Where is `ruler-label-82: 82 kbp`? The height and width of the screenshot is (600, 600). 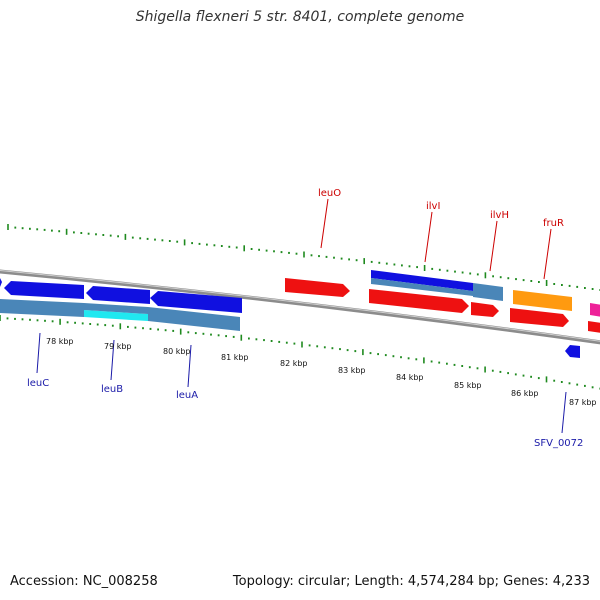
ruler-label-82: 82 kbp is located at coordinates (294, 363).